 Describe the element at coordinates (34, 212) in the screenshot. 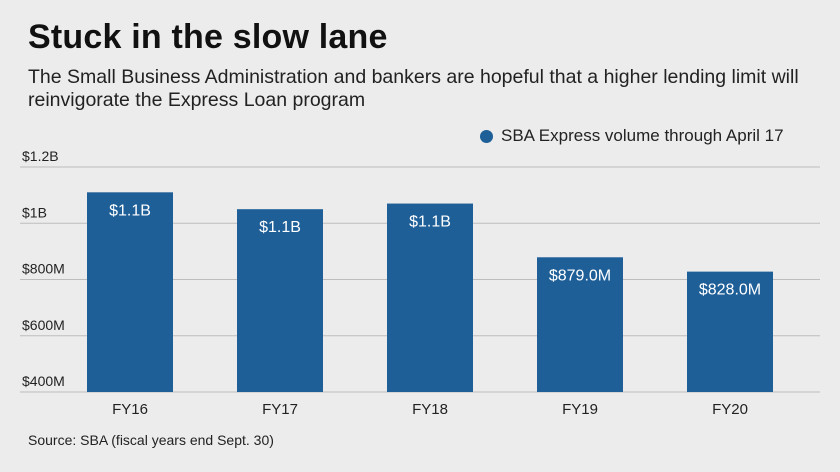

I see `y-tick-label: $1B` at that location.